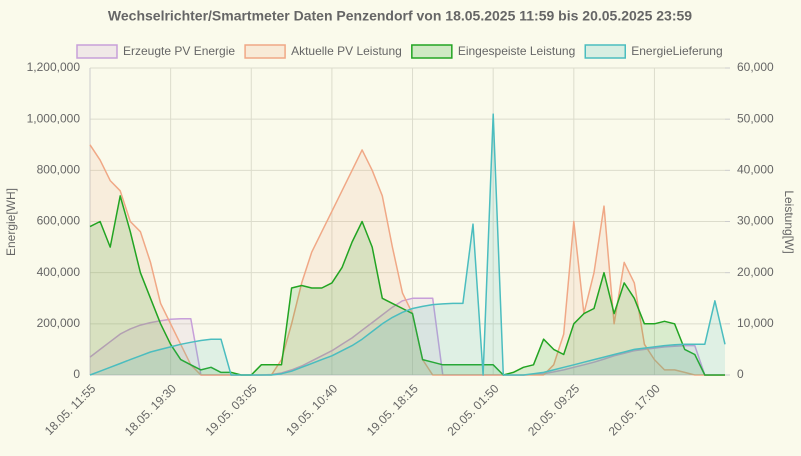  What do you see at coordinates (76, 374) in the screenshot?
I see `y-tick-label: 0` at bounding box center [76, 374].